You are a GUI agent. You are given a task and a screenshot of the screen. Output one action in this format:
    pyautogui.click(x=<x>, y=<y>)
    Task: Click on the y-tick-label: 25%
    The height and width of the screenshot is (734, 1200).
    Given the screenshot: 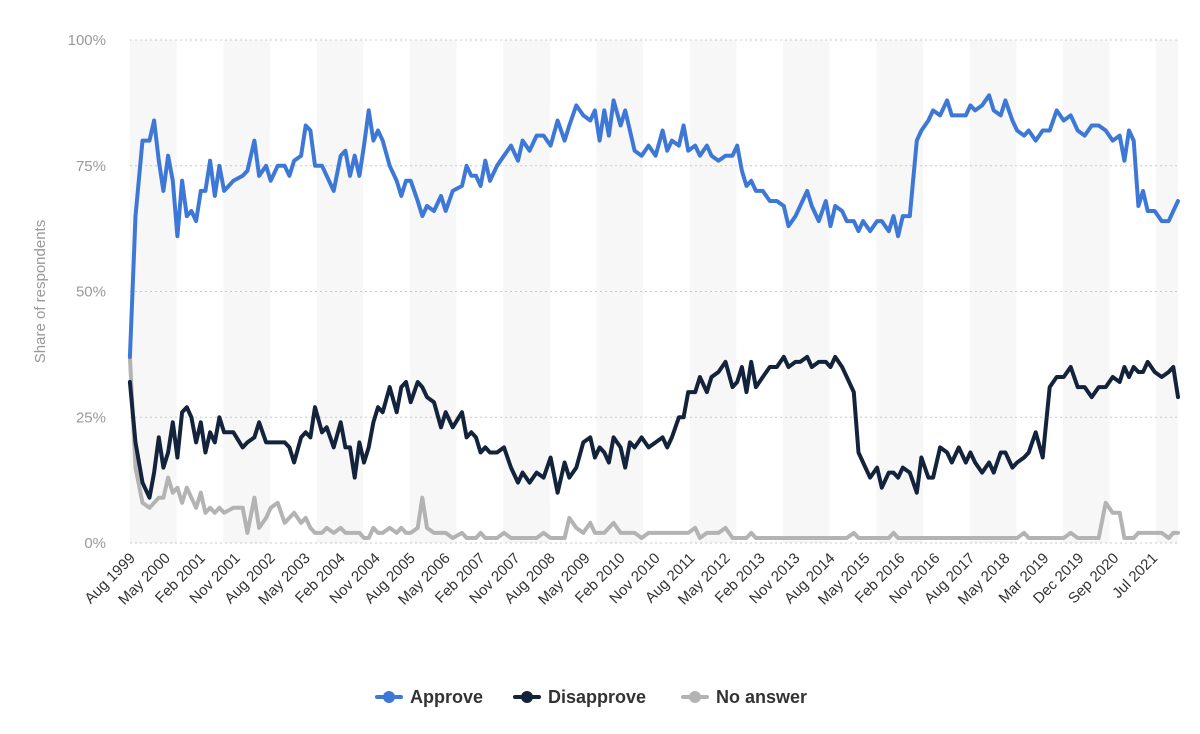 What is the action you would take?
    pyautogui.click(x=91, y=417)
    